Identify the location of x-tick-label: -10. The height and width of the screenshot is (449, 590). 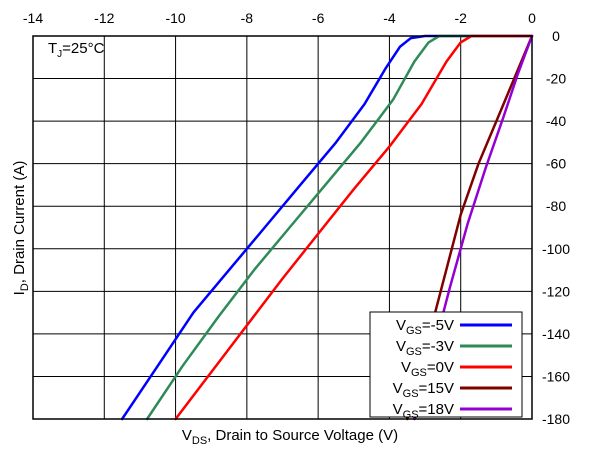
(175, 18).